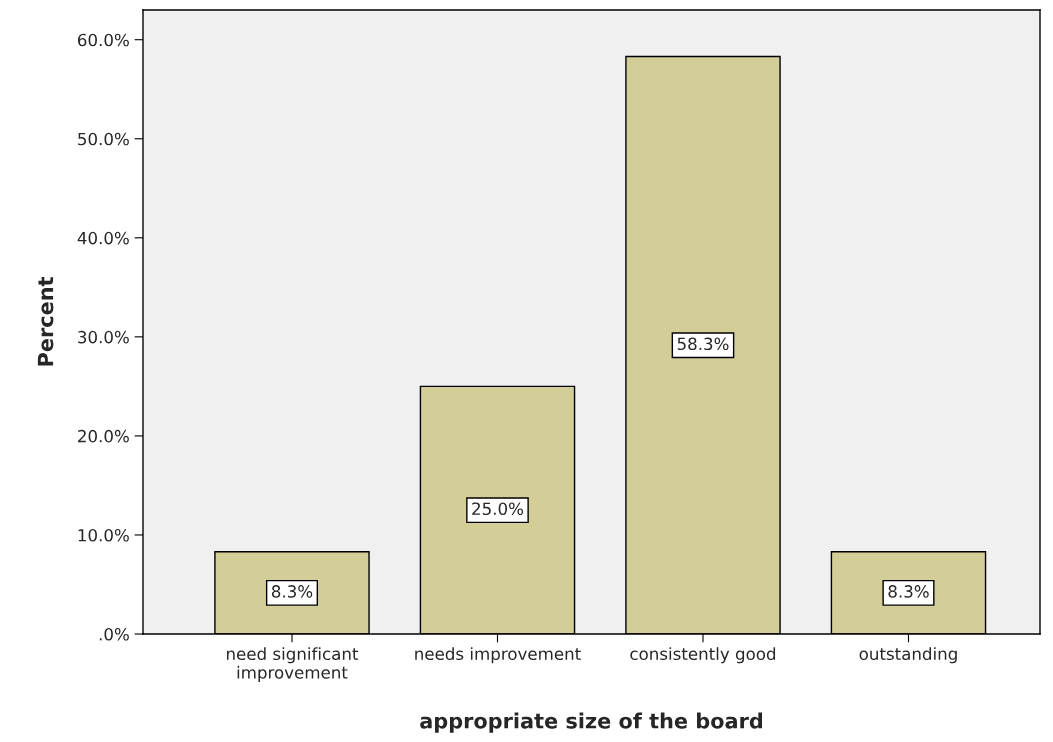 This screenshot has width=1053, height=742. Describe the element at coordinates (498, 509) in the screenshot. I see `data-label: 25.0%` at that location.